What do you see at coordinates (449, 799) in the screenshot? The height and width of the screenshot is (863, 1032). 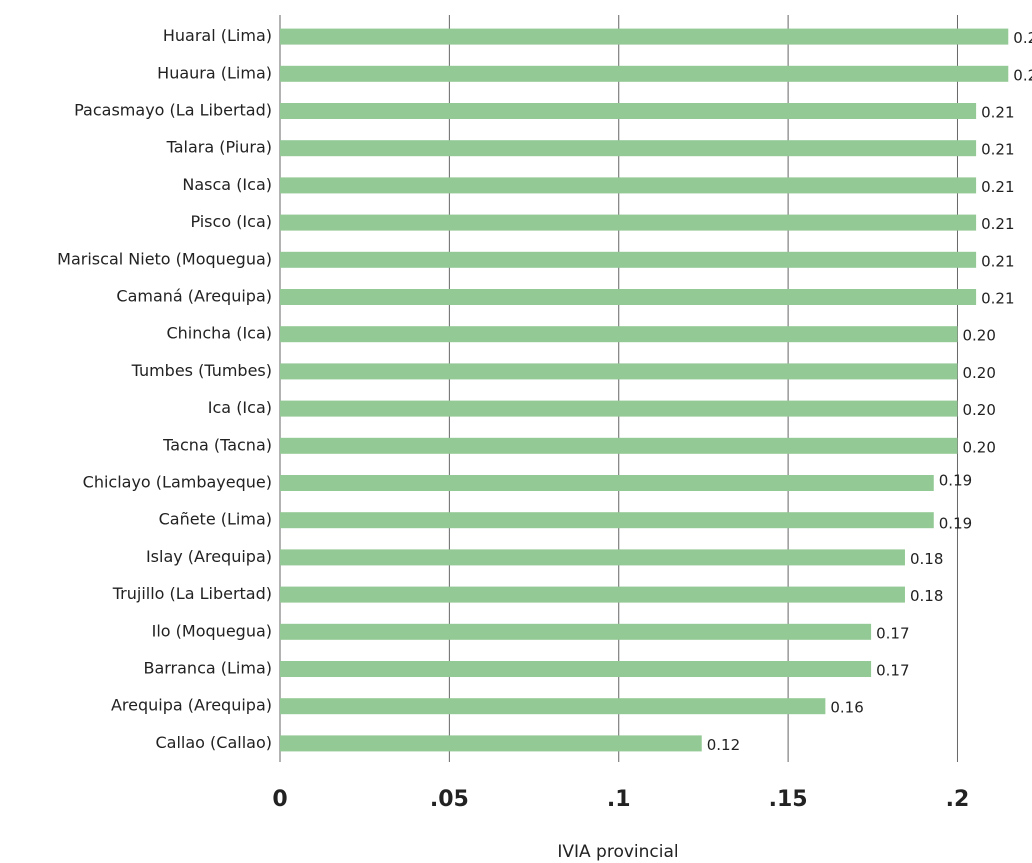 I see `x-tick-label: .05` at bounding box center [449, 799].